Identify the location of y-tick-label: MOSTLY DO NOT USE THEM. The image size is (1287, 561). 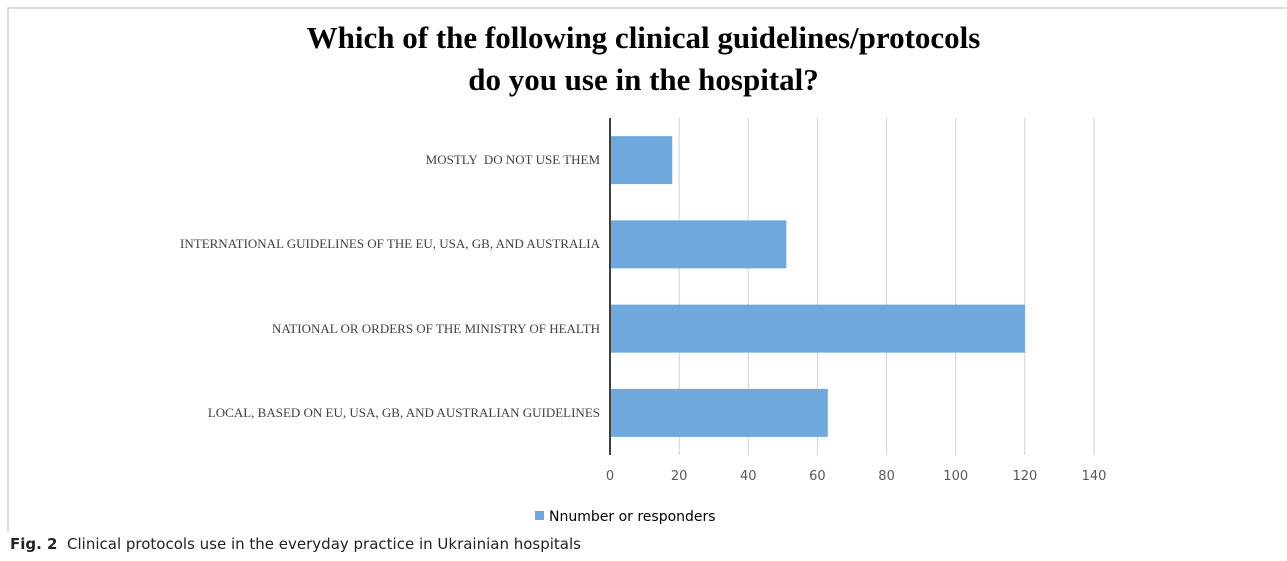
(512, 160).